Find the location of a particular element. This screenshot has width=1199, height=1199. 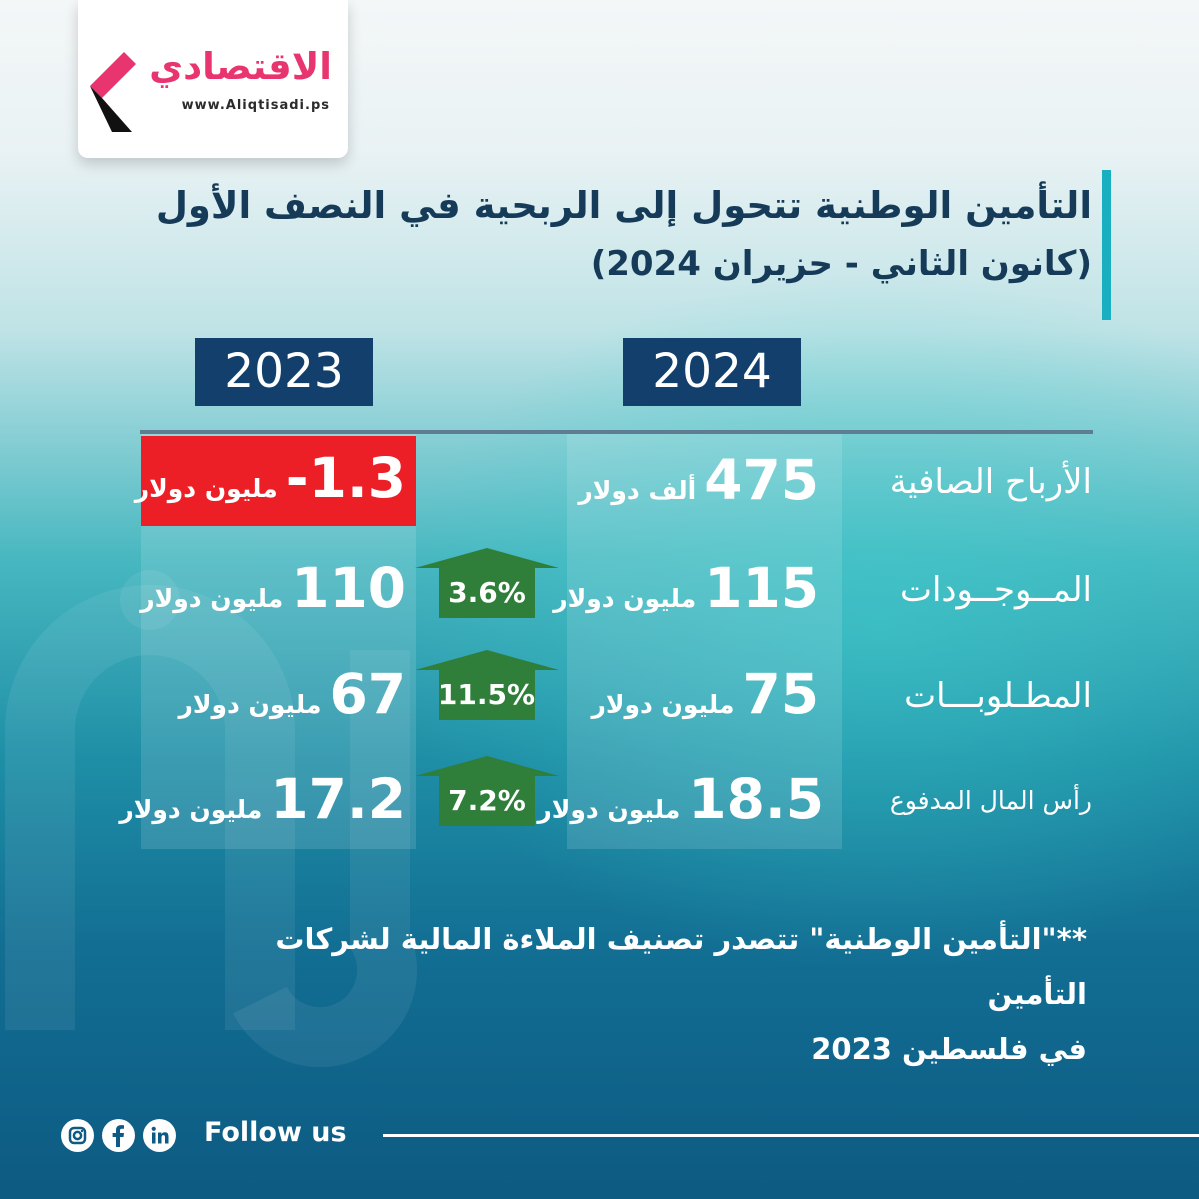

row-label-paid-capital: رأس المال المدفوع is located at coordinates (990, 800).